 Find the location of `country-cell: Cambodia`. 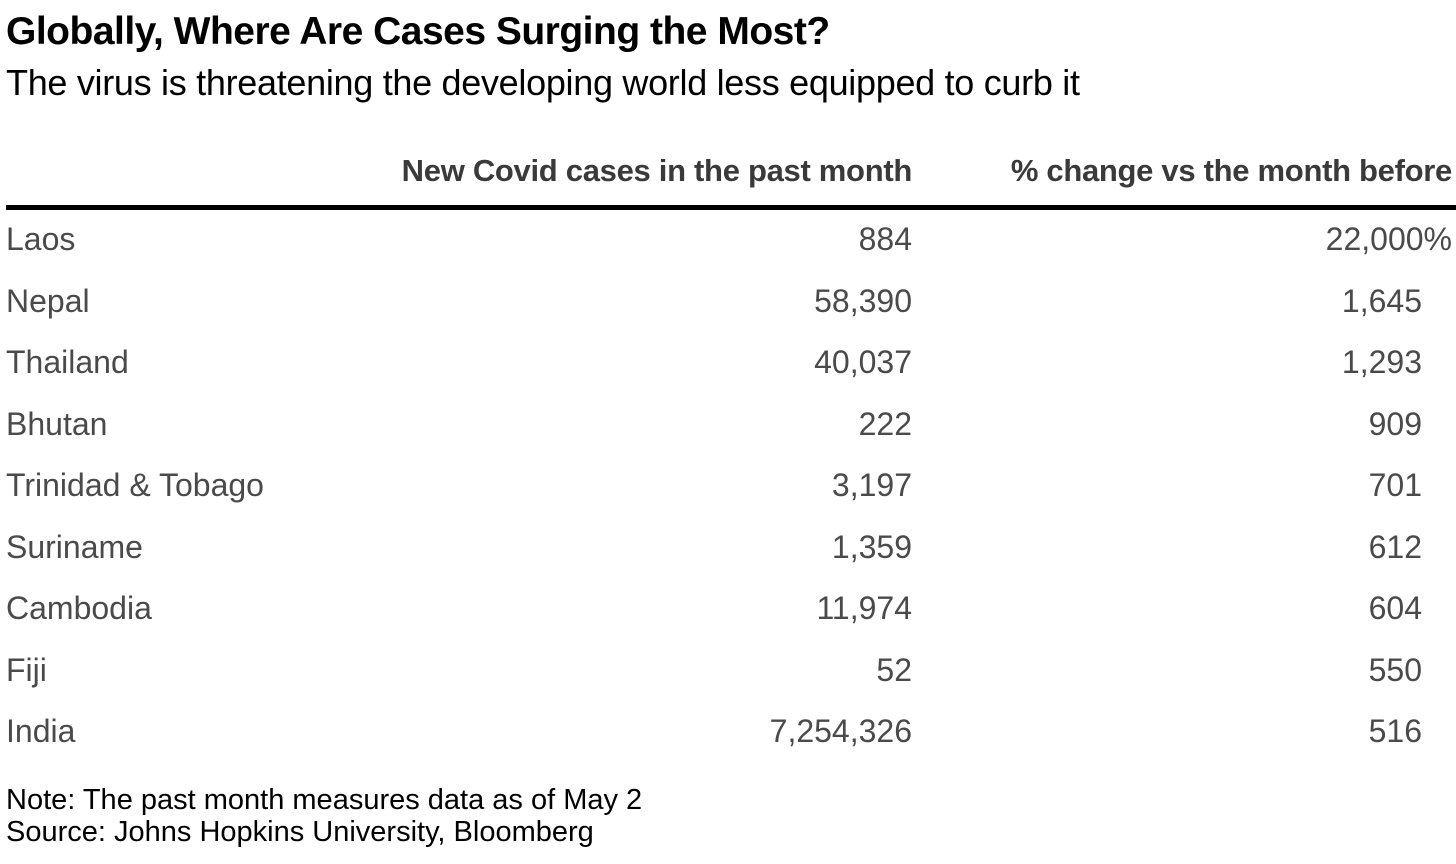

country-cell: Cambodia is located at coordinates (79, 608).